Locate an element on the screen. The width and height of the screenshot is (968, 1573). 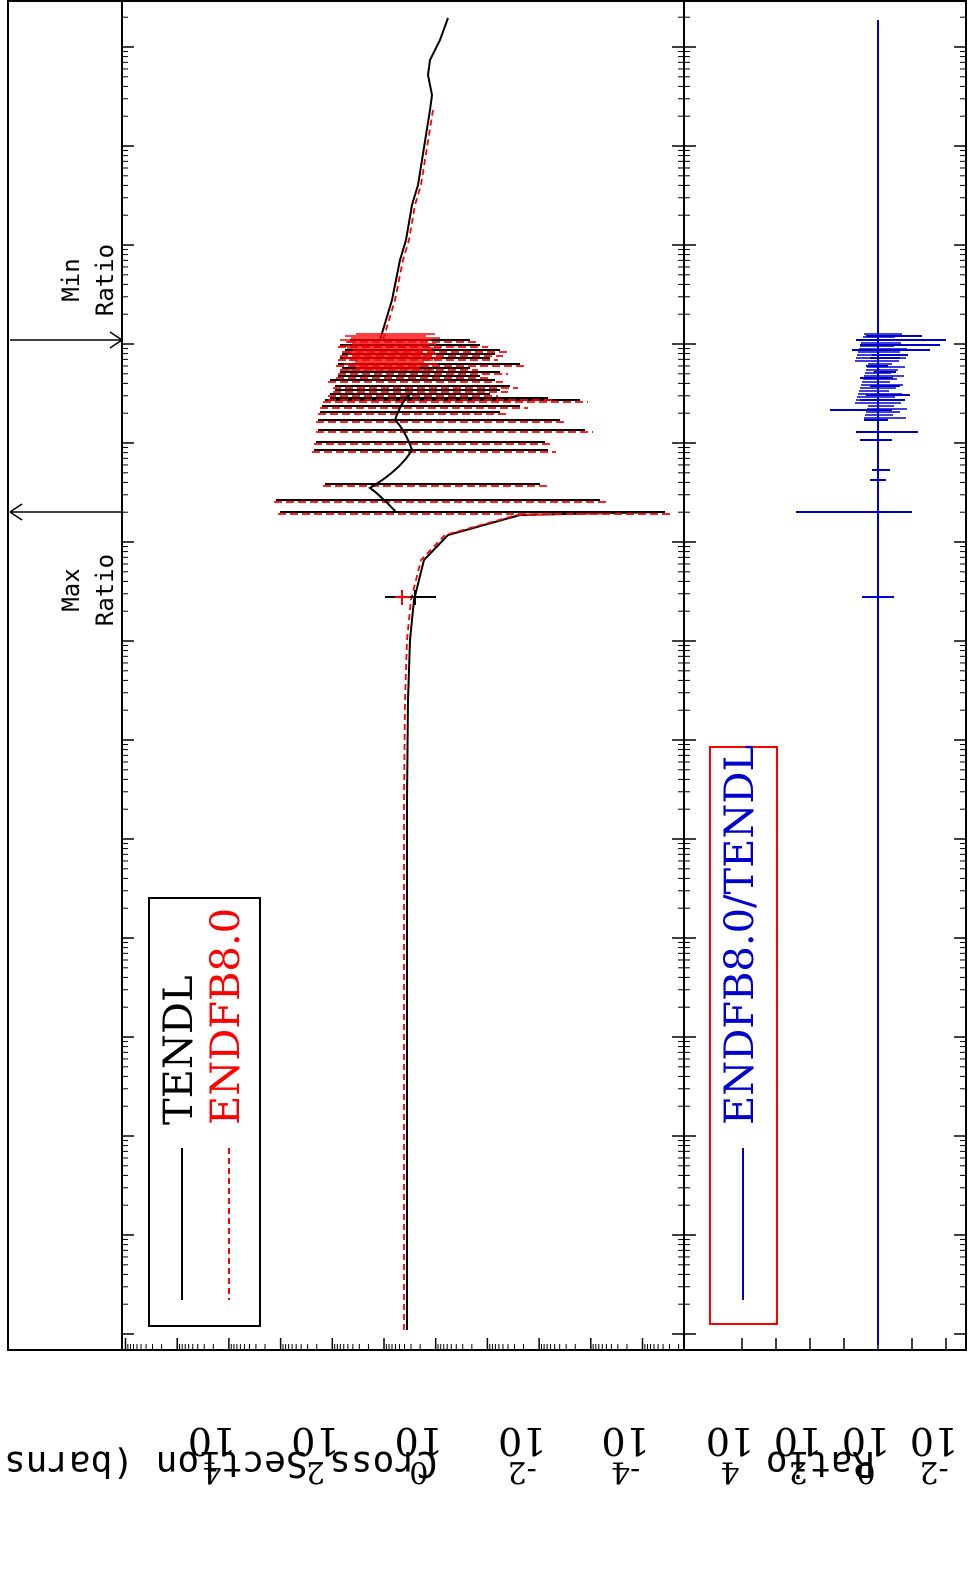
ratio-y-tick-label: 100 is located at coordinates (866, 1454).